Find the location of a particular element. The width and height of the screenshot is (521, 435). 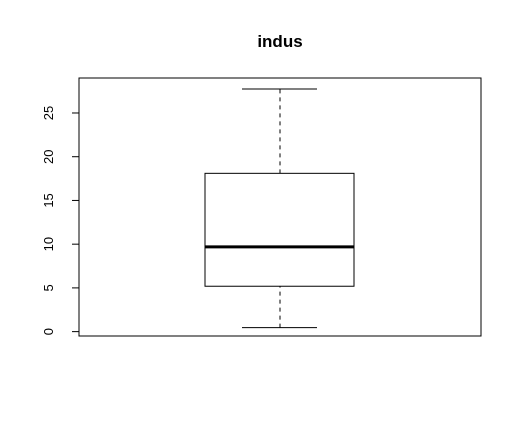

y-tick-label: 5 is located at coordinates (48, 287).